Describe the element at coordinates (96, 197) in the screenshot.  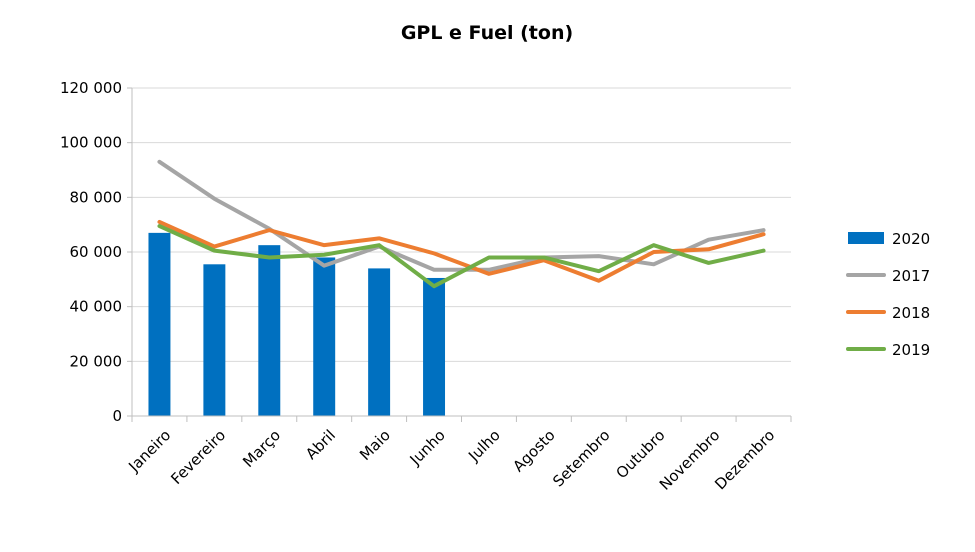
I see `y-tick-label: 80 000` at that location.